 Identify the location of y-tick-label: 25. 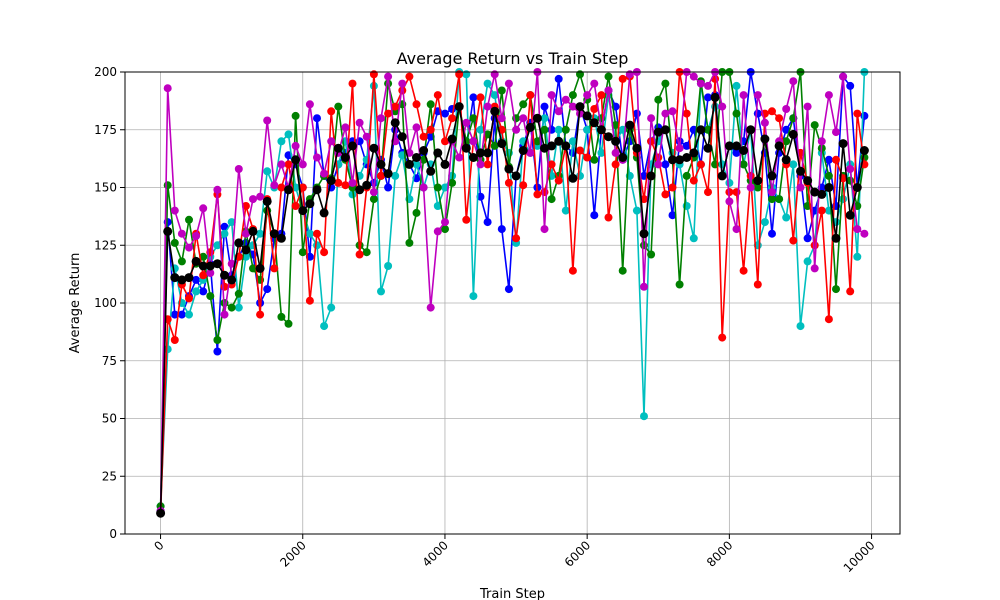
(109, 476).